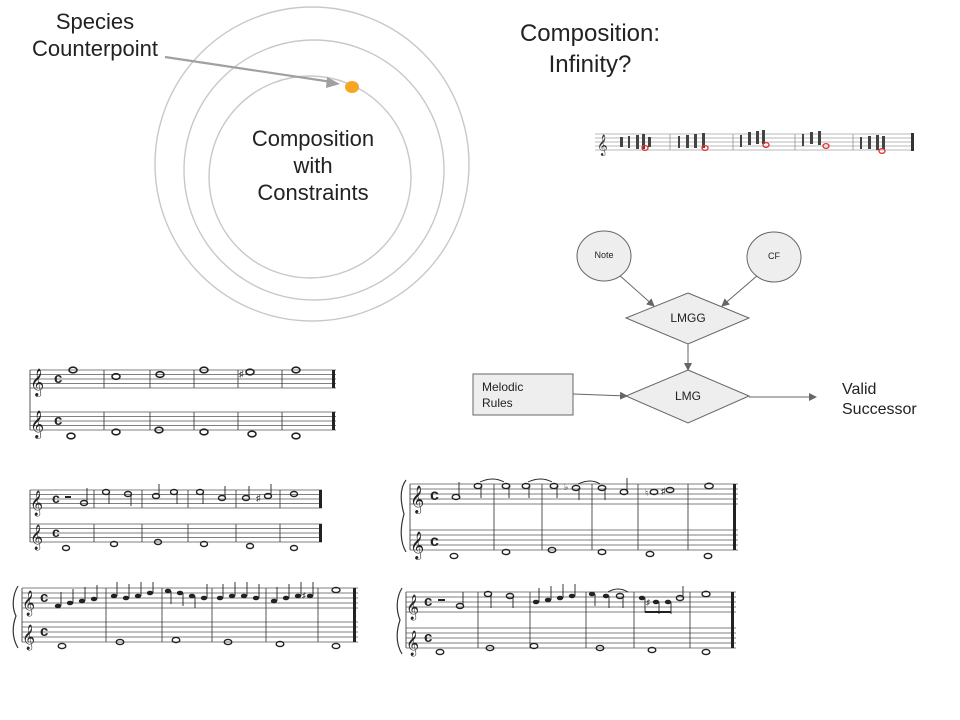 The image size is (960, 720). I want to click on outer-circle, so click(312, 164).